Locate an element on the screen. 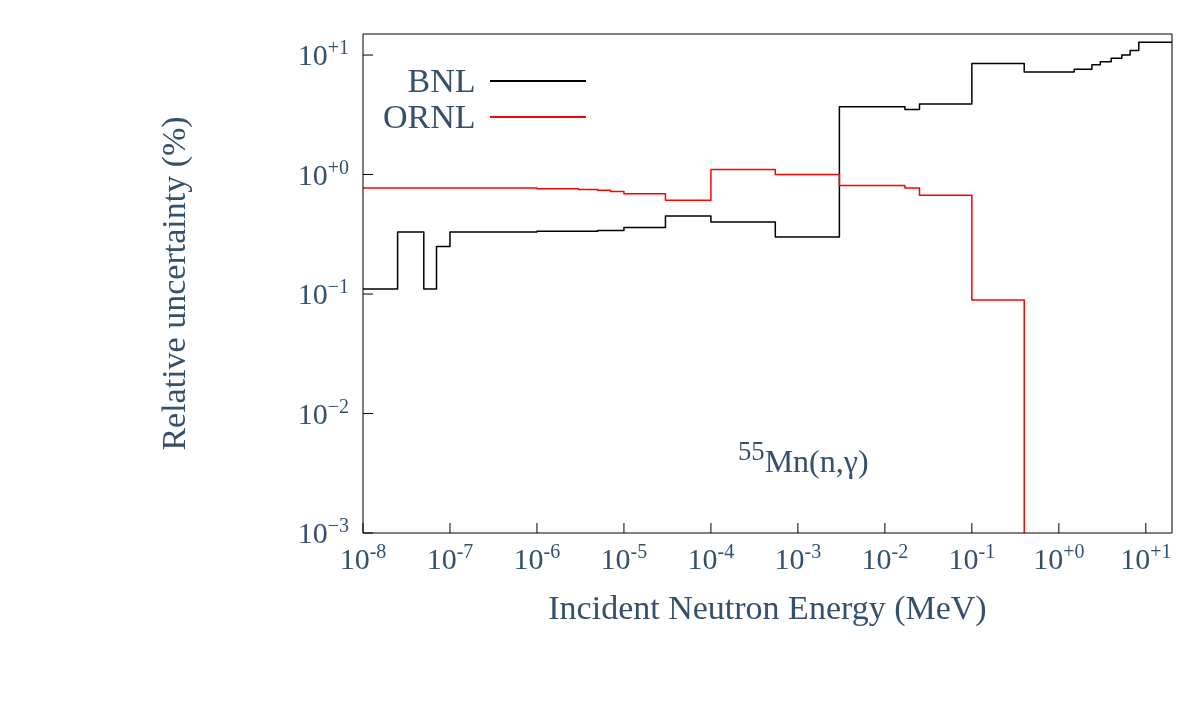 Image resolution: width=1190 pixels, height=711 pixels. y-tick-label: 10$^{−1}$ is located at coordinates (323, 293).